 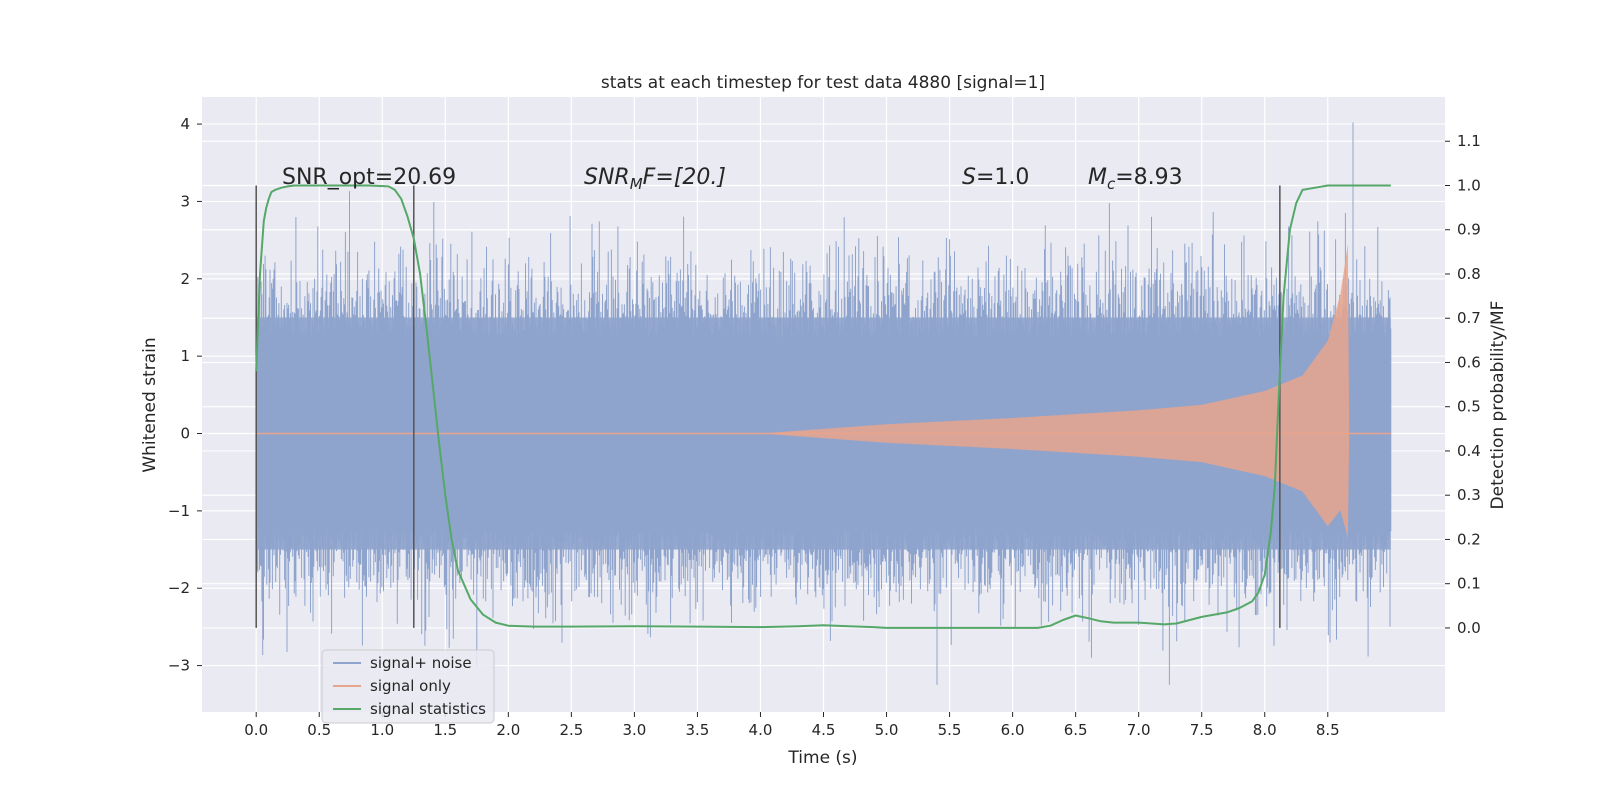 I want to click on y-right-tick-label: 0.2, so click(x=1469, y=539).